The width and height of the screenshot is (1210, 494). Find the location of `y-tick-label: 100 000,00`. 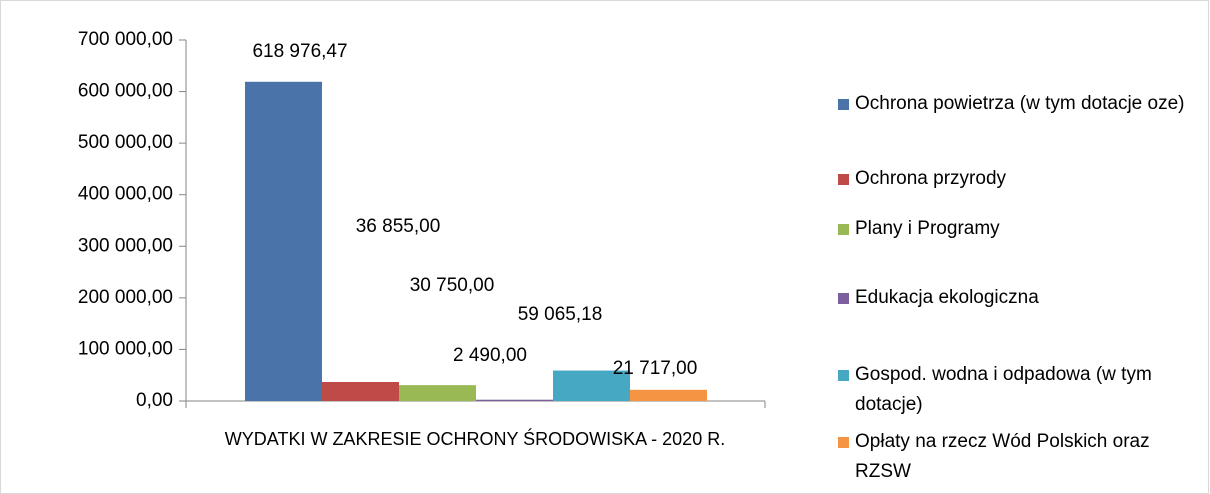

y-tick-label: 100 000,00 is located at coordinates (125, 348).